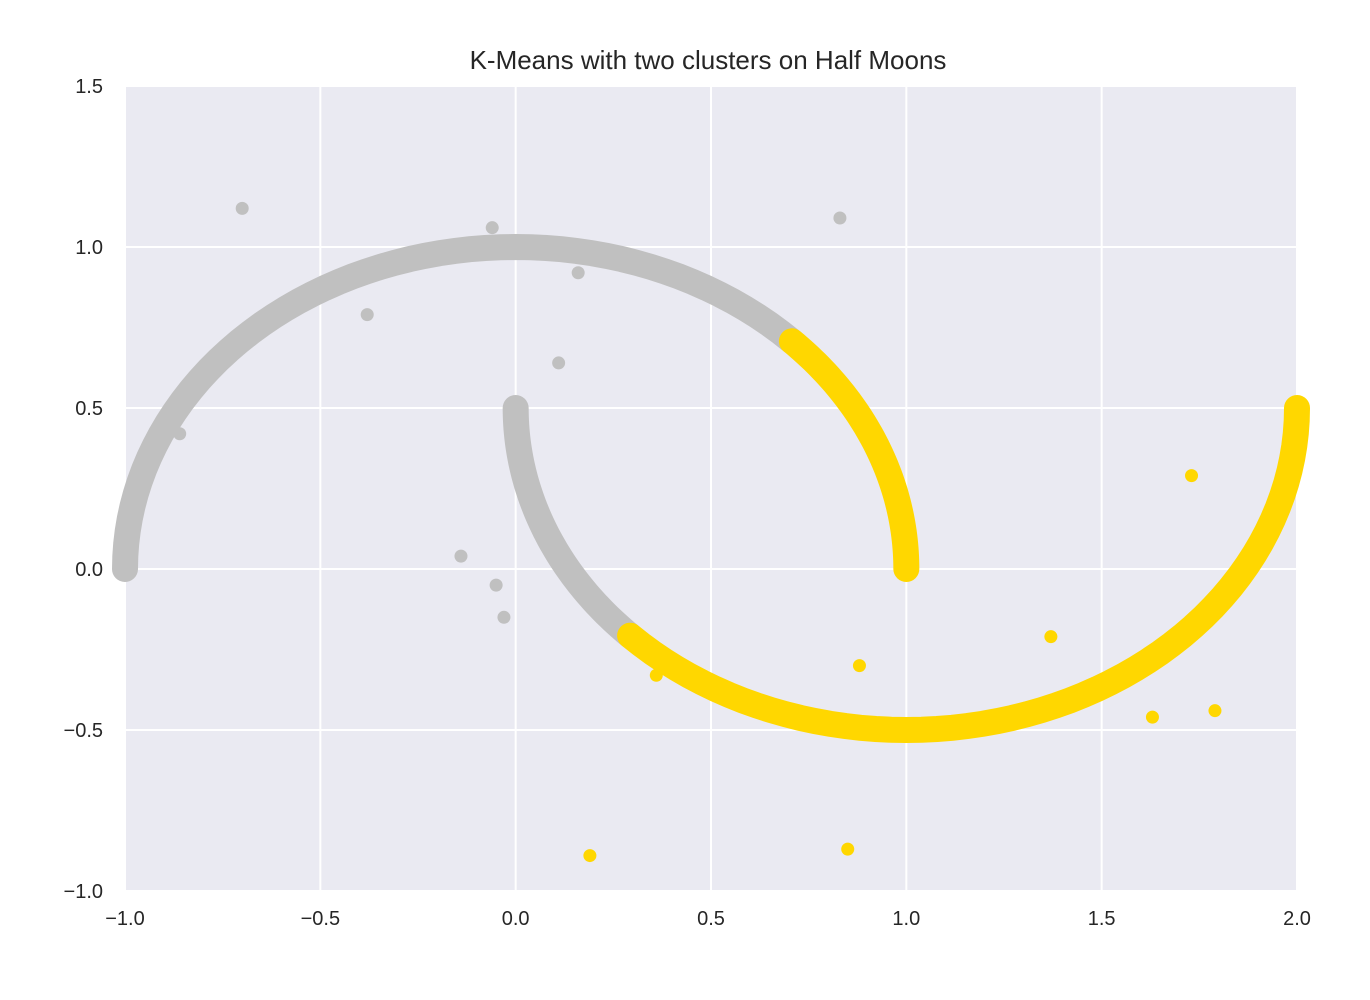 The height and width of the screenshot is (1000, 1370). I want to click on y-tick-label: 1.5, so click(89, 87).